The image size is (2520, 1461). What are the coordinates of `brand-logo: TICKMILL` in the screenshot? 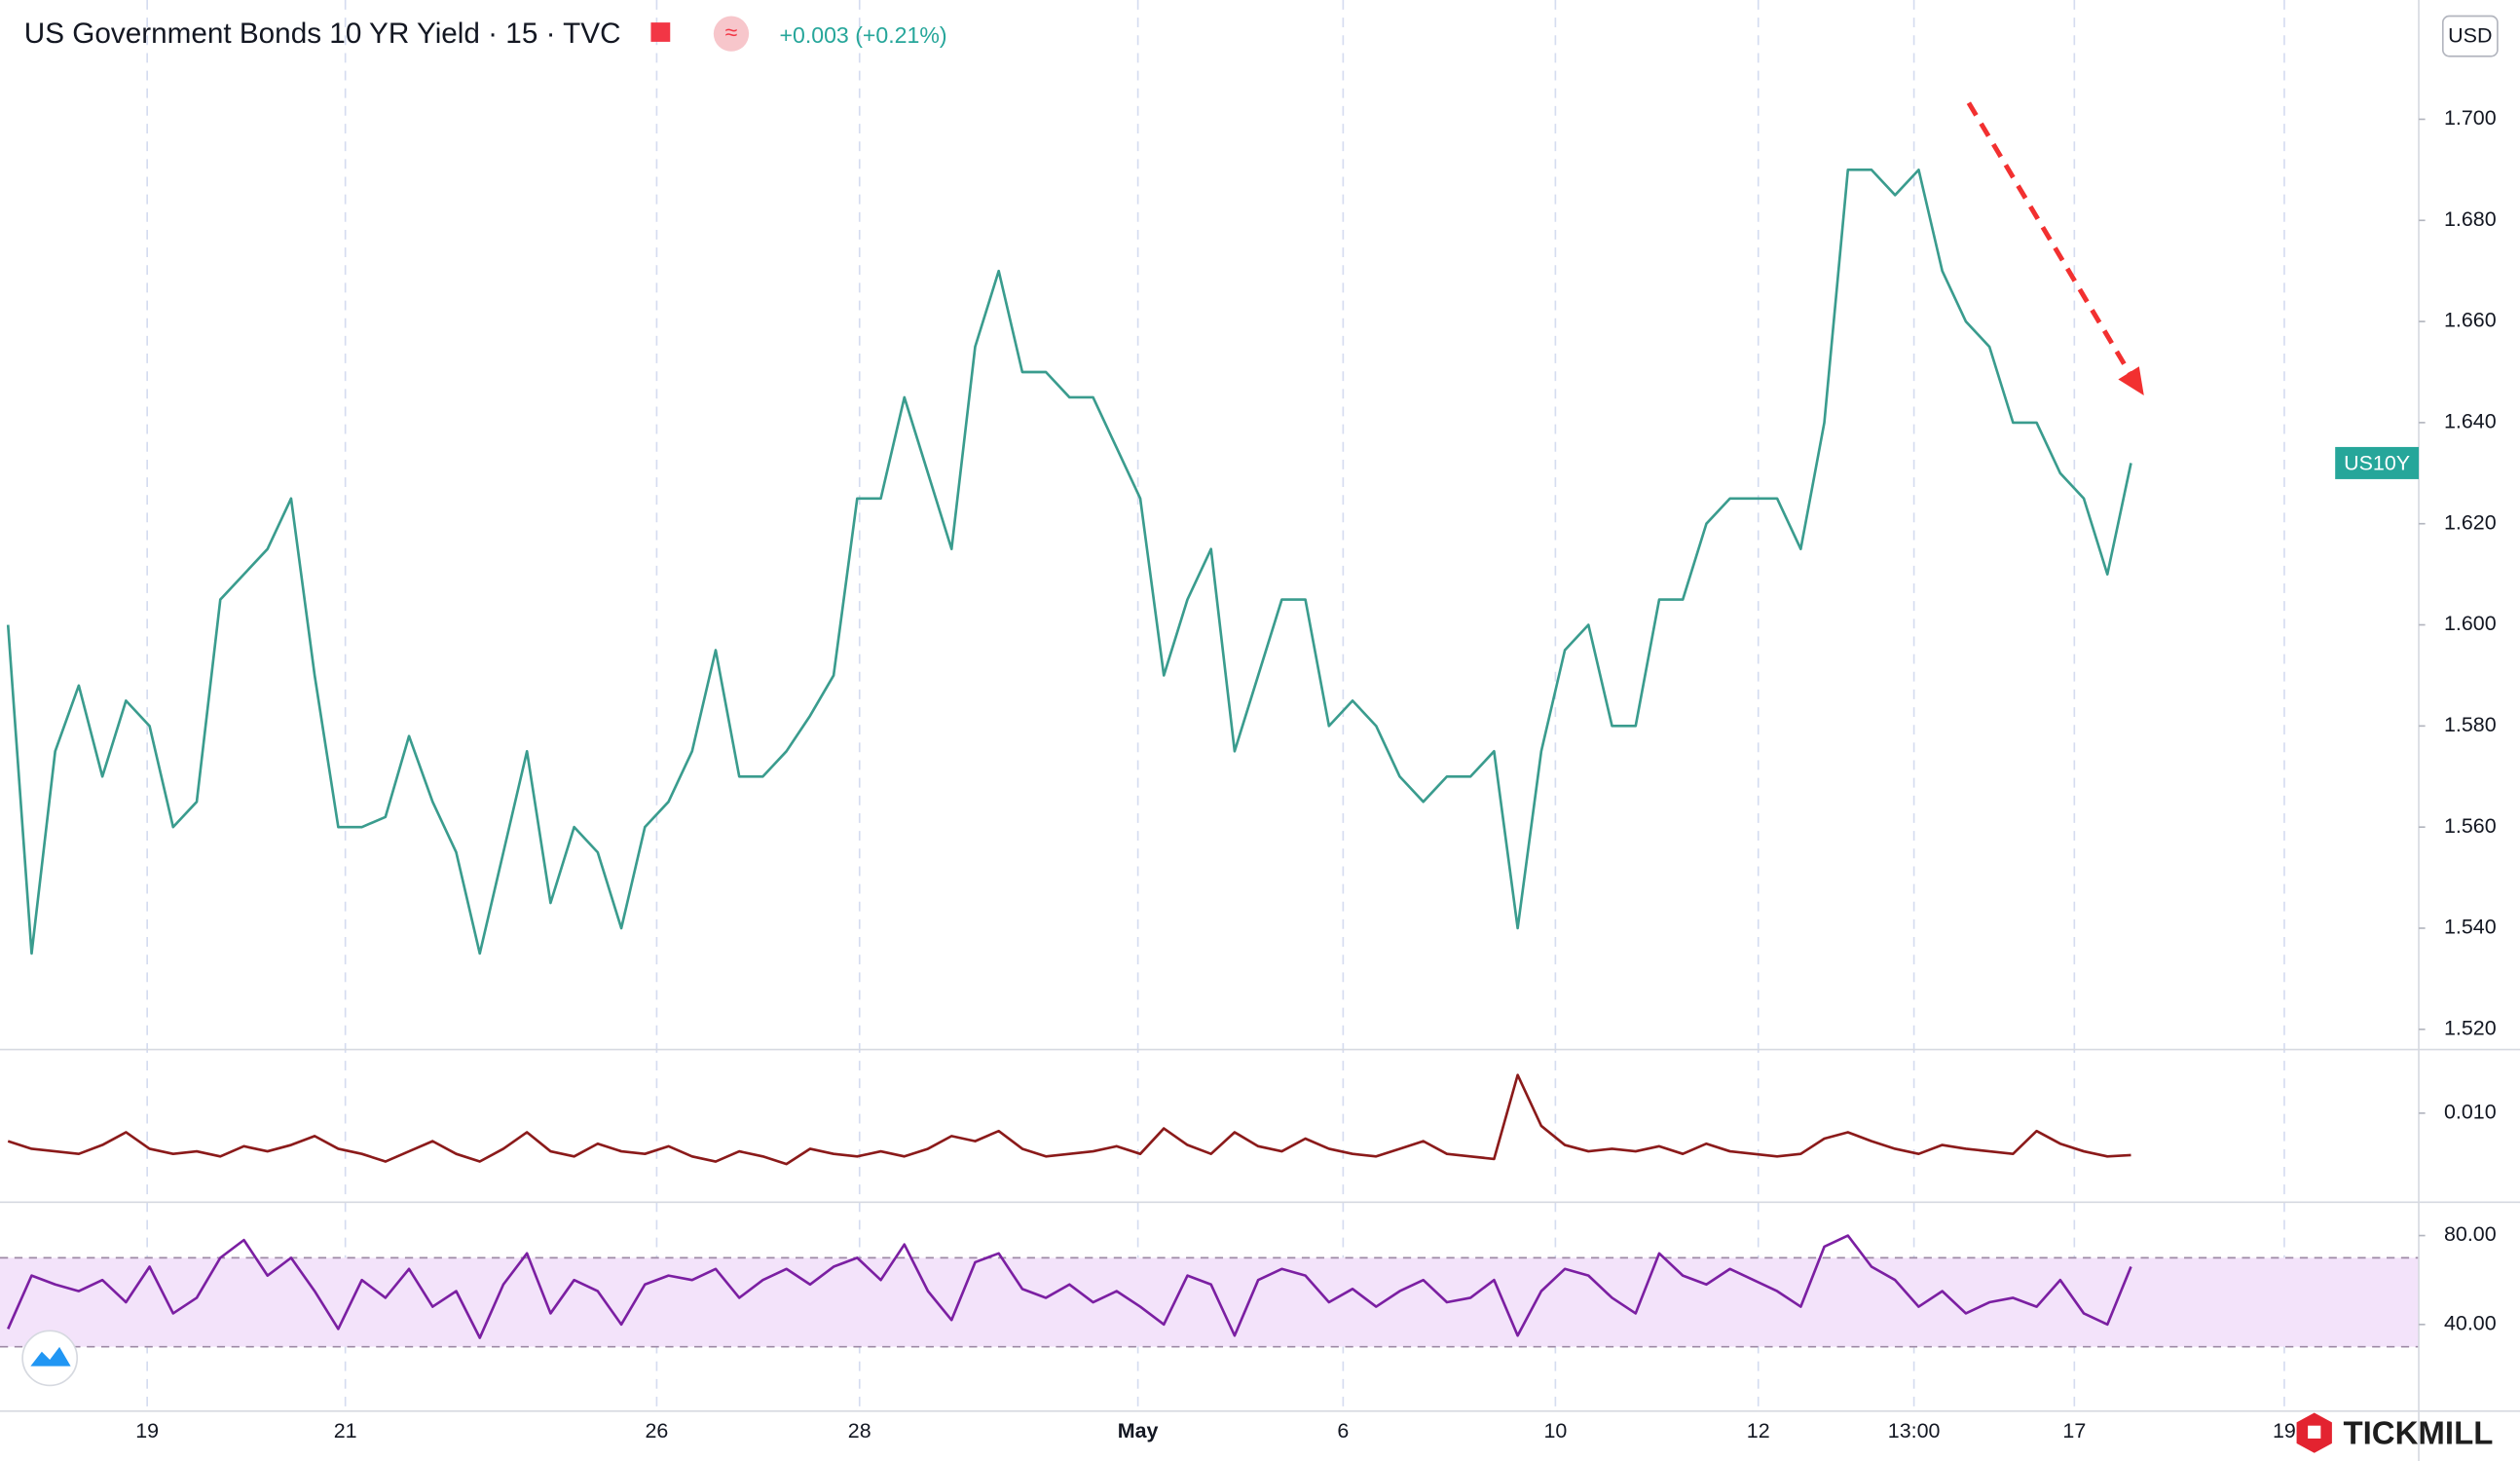 It's located at (2394, 1432).